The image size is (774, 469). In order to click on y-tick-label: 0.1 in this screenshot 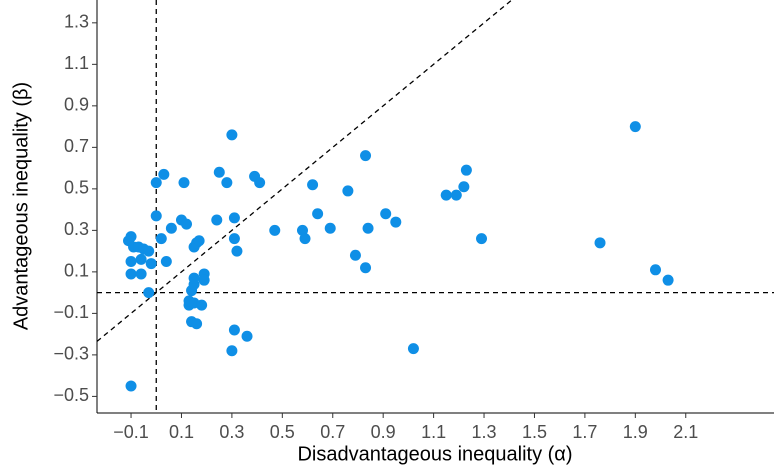, I will do `click(76, 271)`.